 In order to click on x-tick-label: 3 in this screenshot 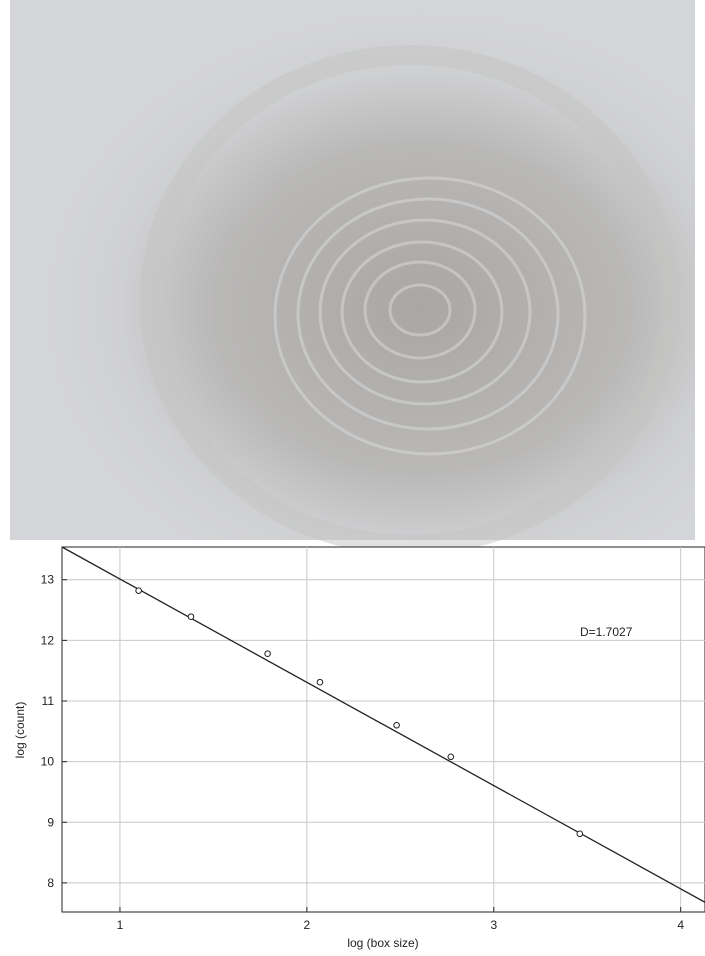, I will do `click(493, 925)`.